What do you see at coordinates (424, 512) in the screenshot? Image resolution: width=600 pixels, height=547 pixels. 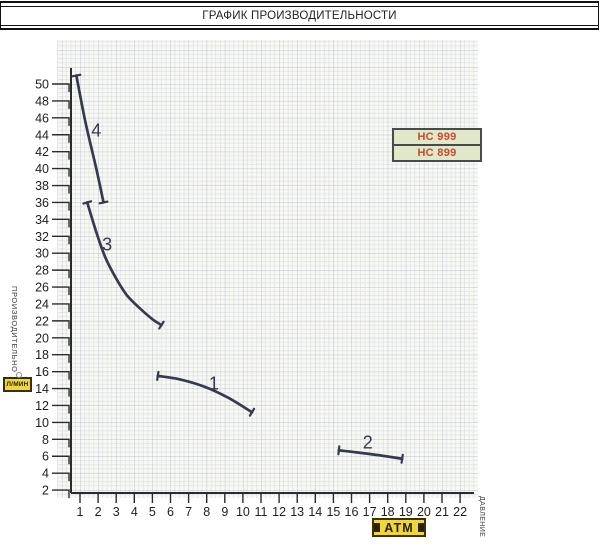 I see `x-tick-label: 20` at bounding box center [424, 512].